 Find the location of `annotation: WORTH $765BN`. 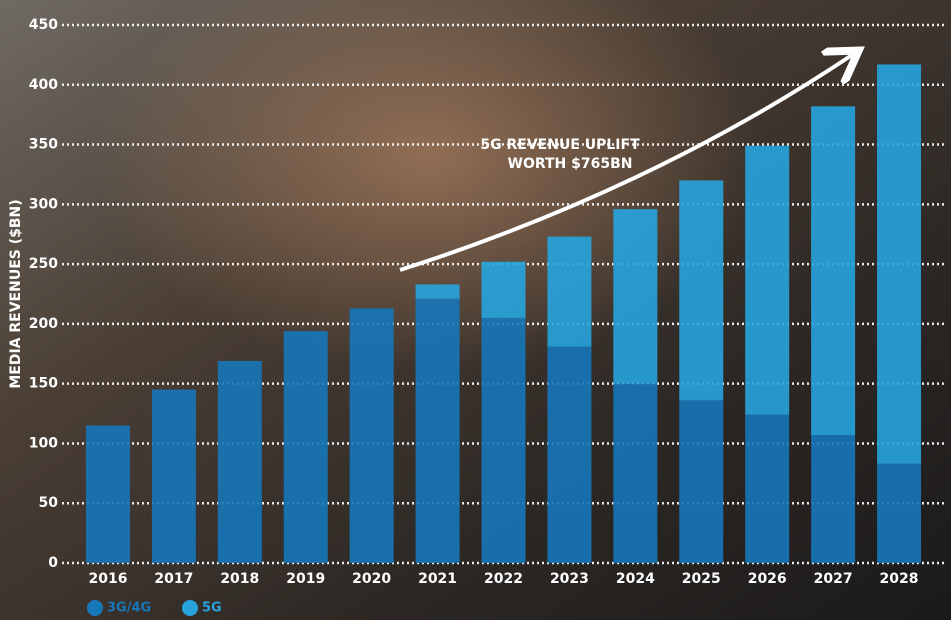

annotation: WORTH $765BN is located at coordinates (570, 164).